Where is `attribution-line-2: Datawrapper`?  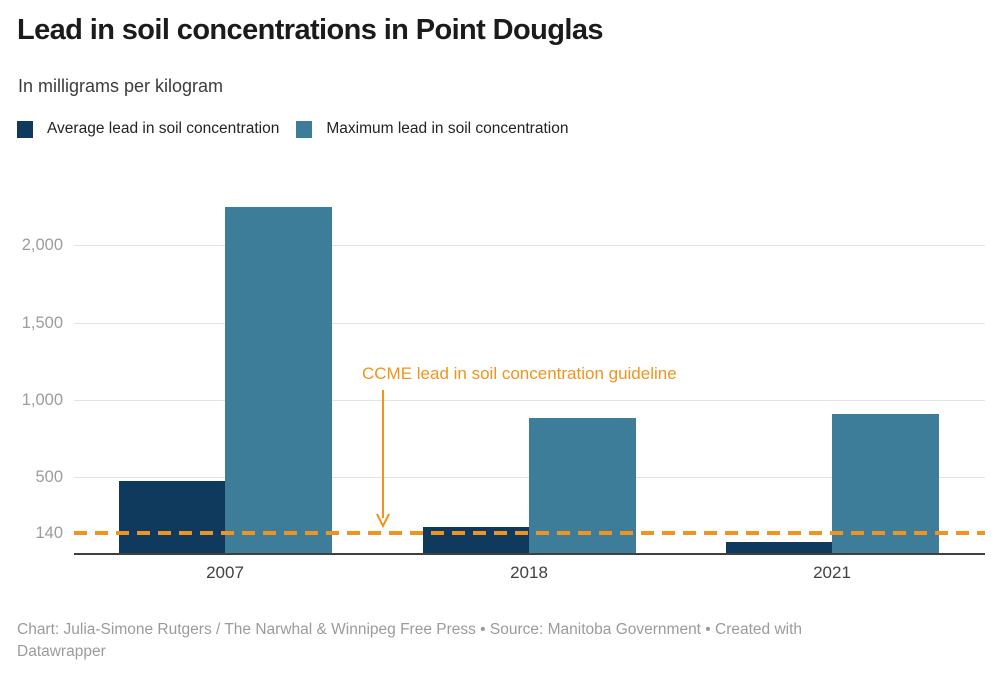
attribution-line-2: Datawrapper is located at coordinates (61, 651).